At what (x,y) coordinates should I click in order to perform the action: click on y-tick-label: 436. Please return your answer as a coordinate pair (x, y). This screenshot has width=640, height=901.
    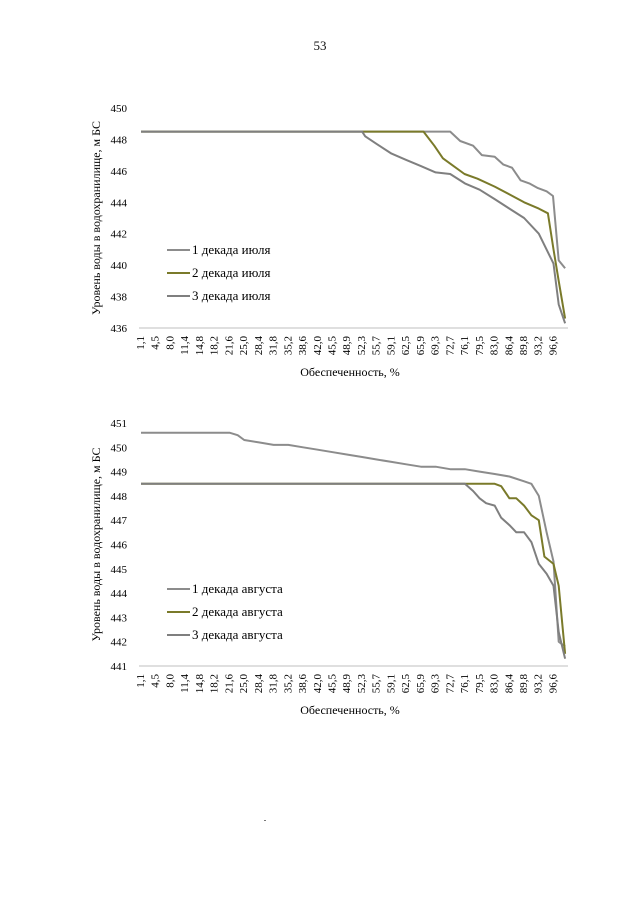
    Looking at the image, I should click on (119, 329).